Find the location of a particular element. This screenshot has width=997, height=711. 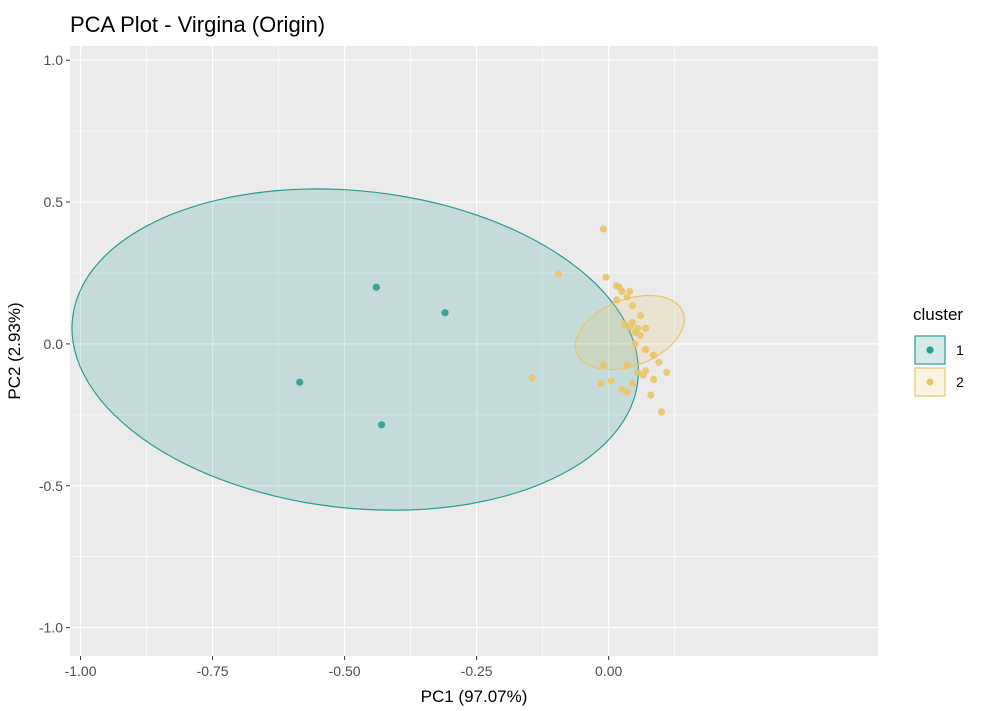

y-tick-label: 0.5 is located at coordinates (54, 202).